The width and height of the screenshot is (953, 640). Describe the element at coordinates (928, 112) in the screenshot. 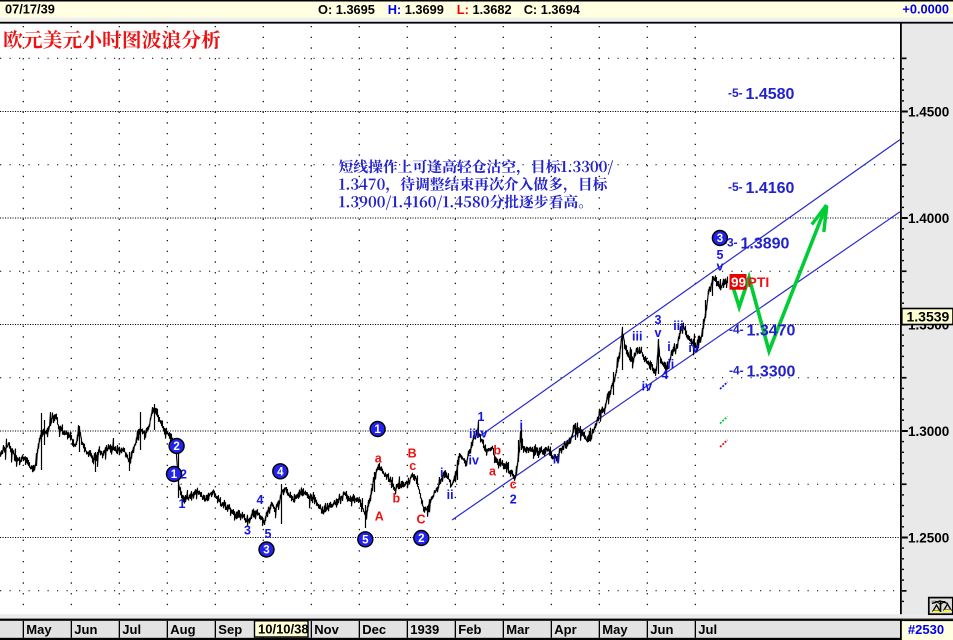

I see `svg-text: 1.4500` at that location.